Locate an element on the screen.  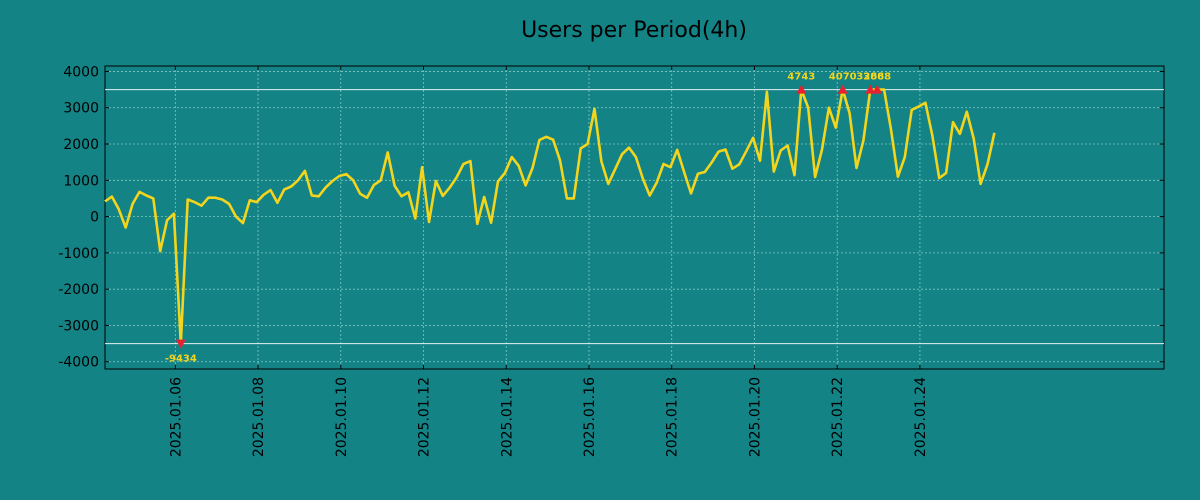
anomaly-label: 3288 is located at coordinates (870, 77).